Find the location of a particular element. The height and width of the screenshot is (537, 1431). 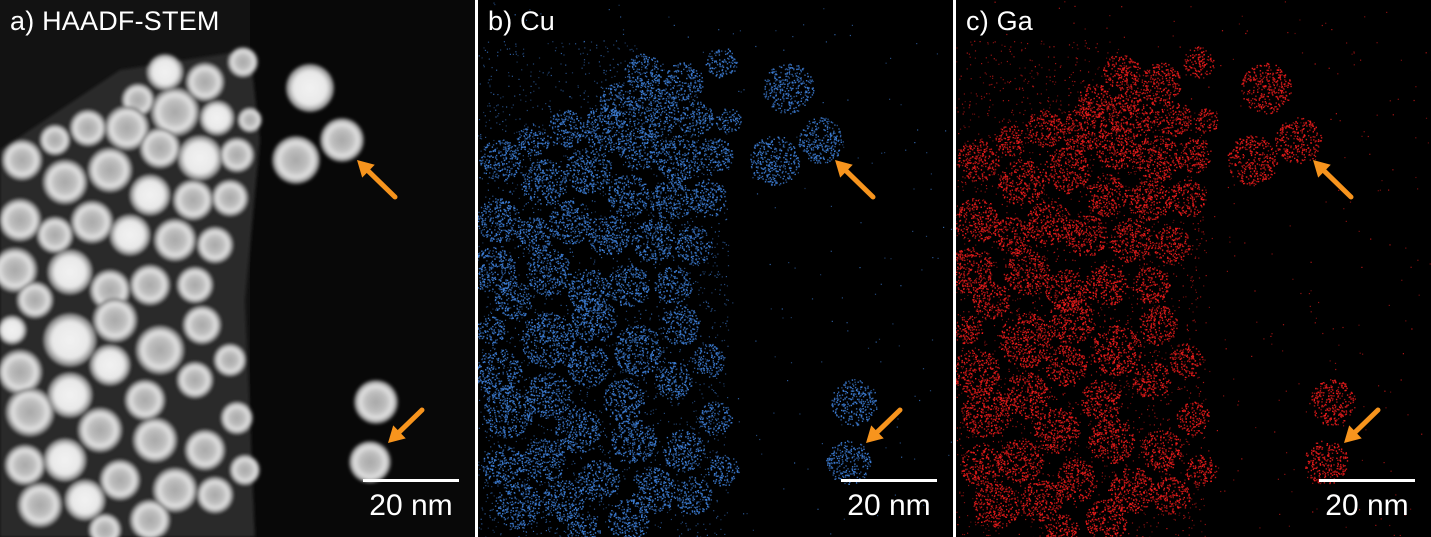

scale-bar-a: 20 nm is located at coordinates (411, 504).